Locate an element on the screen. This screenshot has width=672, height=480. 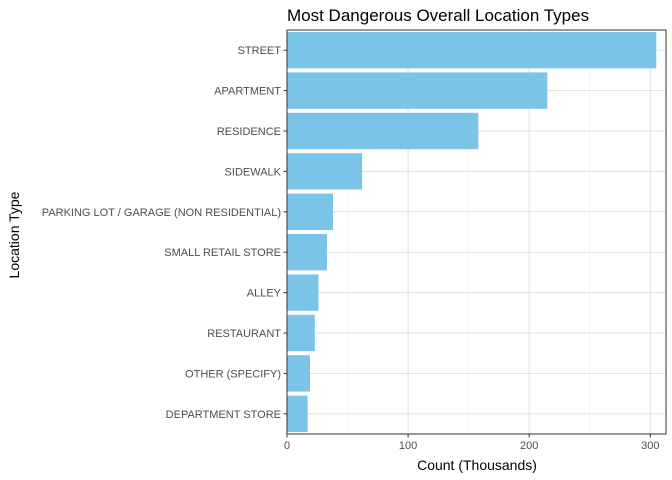
chart-title: Most Dangerous Overall Location Types is located at coordinates (438, 15).